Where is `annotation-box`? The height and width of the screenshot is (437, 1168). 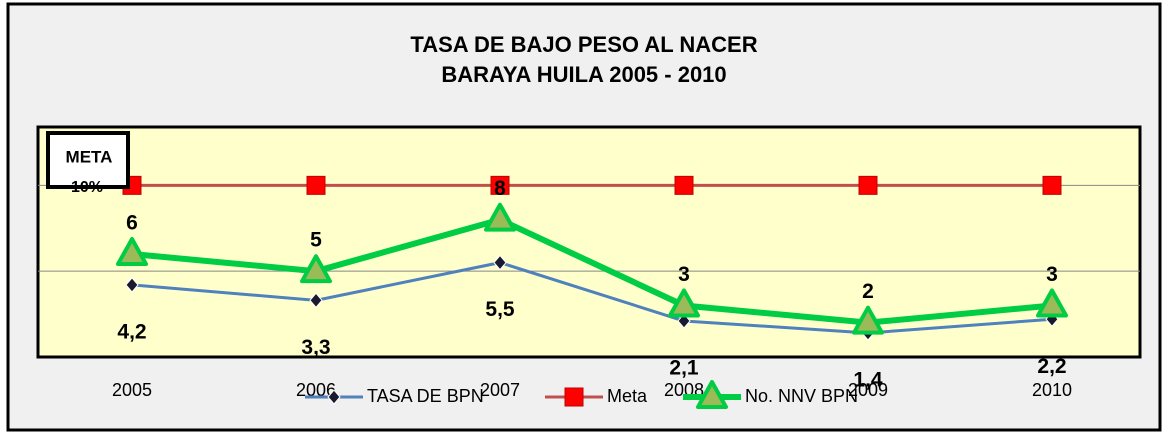 annotation-box is located at coordinates (88, 160).